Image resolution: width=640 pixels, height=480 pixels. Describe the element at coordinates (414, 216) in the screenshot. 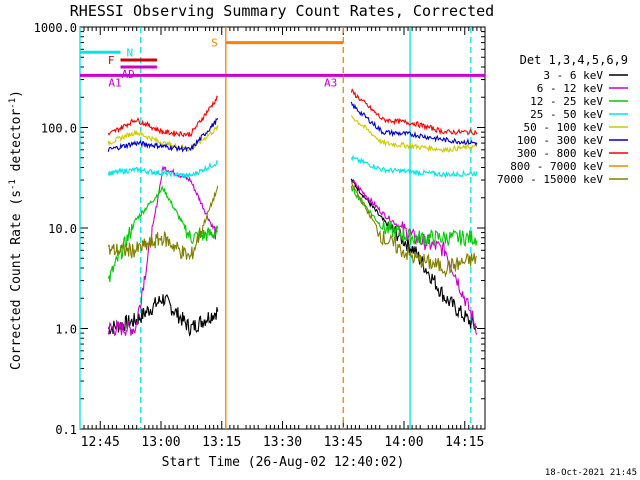

I see `series-12-25-kev-post-night` at that location.